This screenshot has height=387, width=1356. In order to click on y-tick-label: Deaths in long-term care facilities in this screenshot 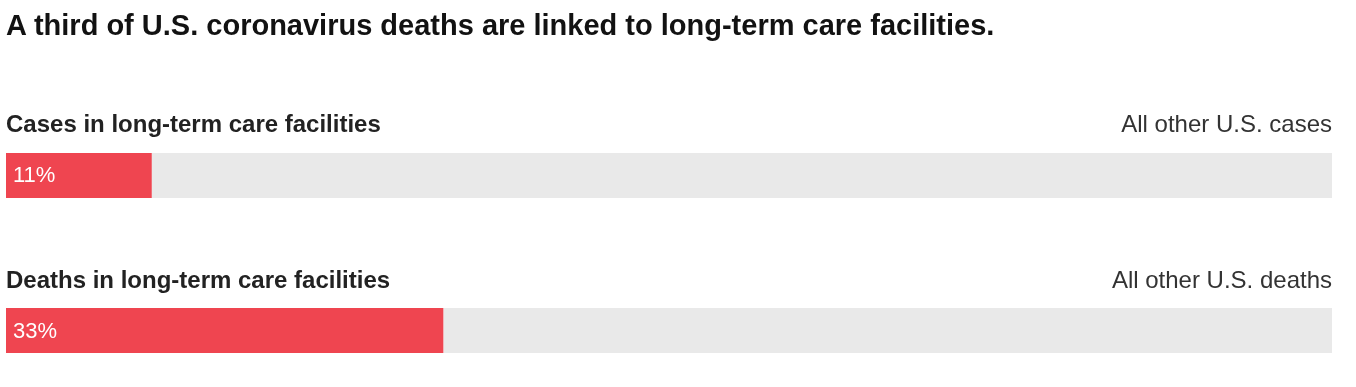, I will do `click(198, 279)`.